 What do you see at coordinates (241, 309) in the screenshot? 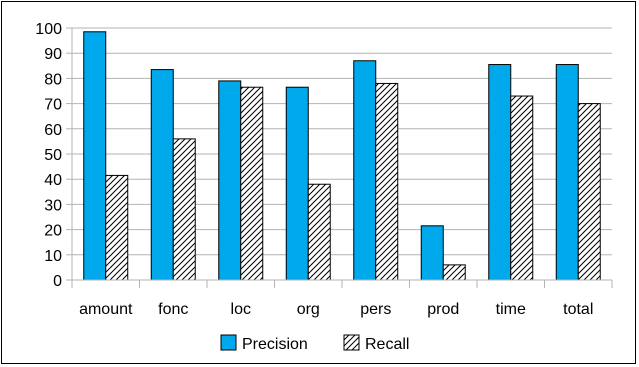
I see `x-tick-label: loc` at bounding box center [241, 309].